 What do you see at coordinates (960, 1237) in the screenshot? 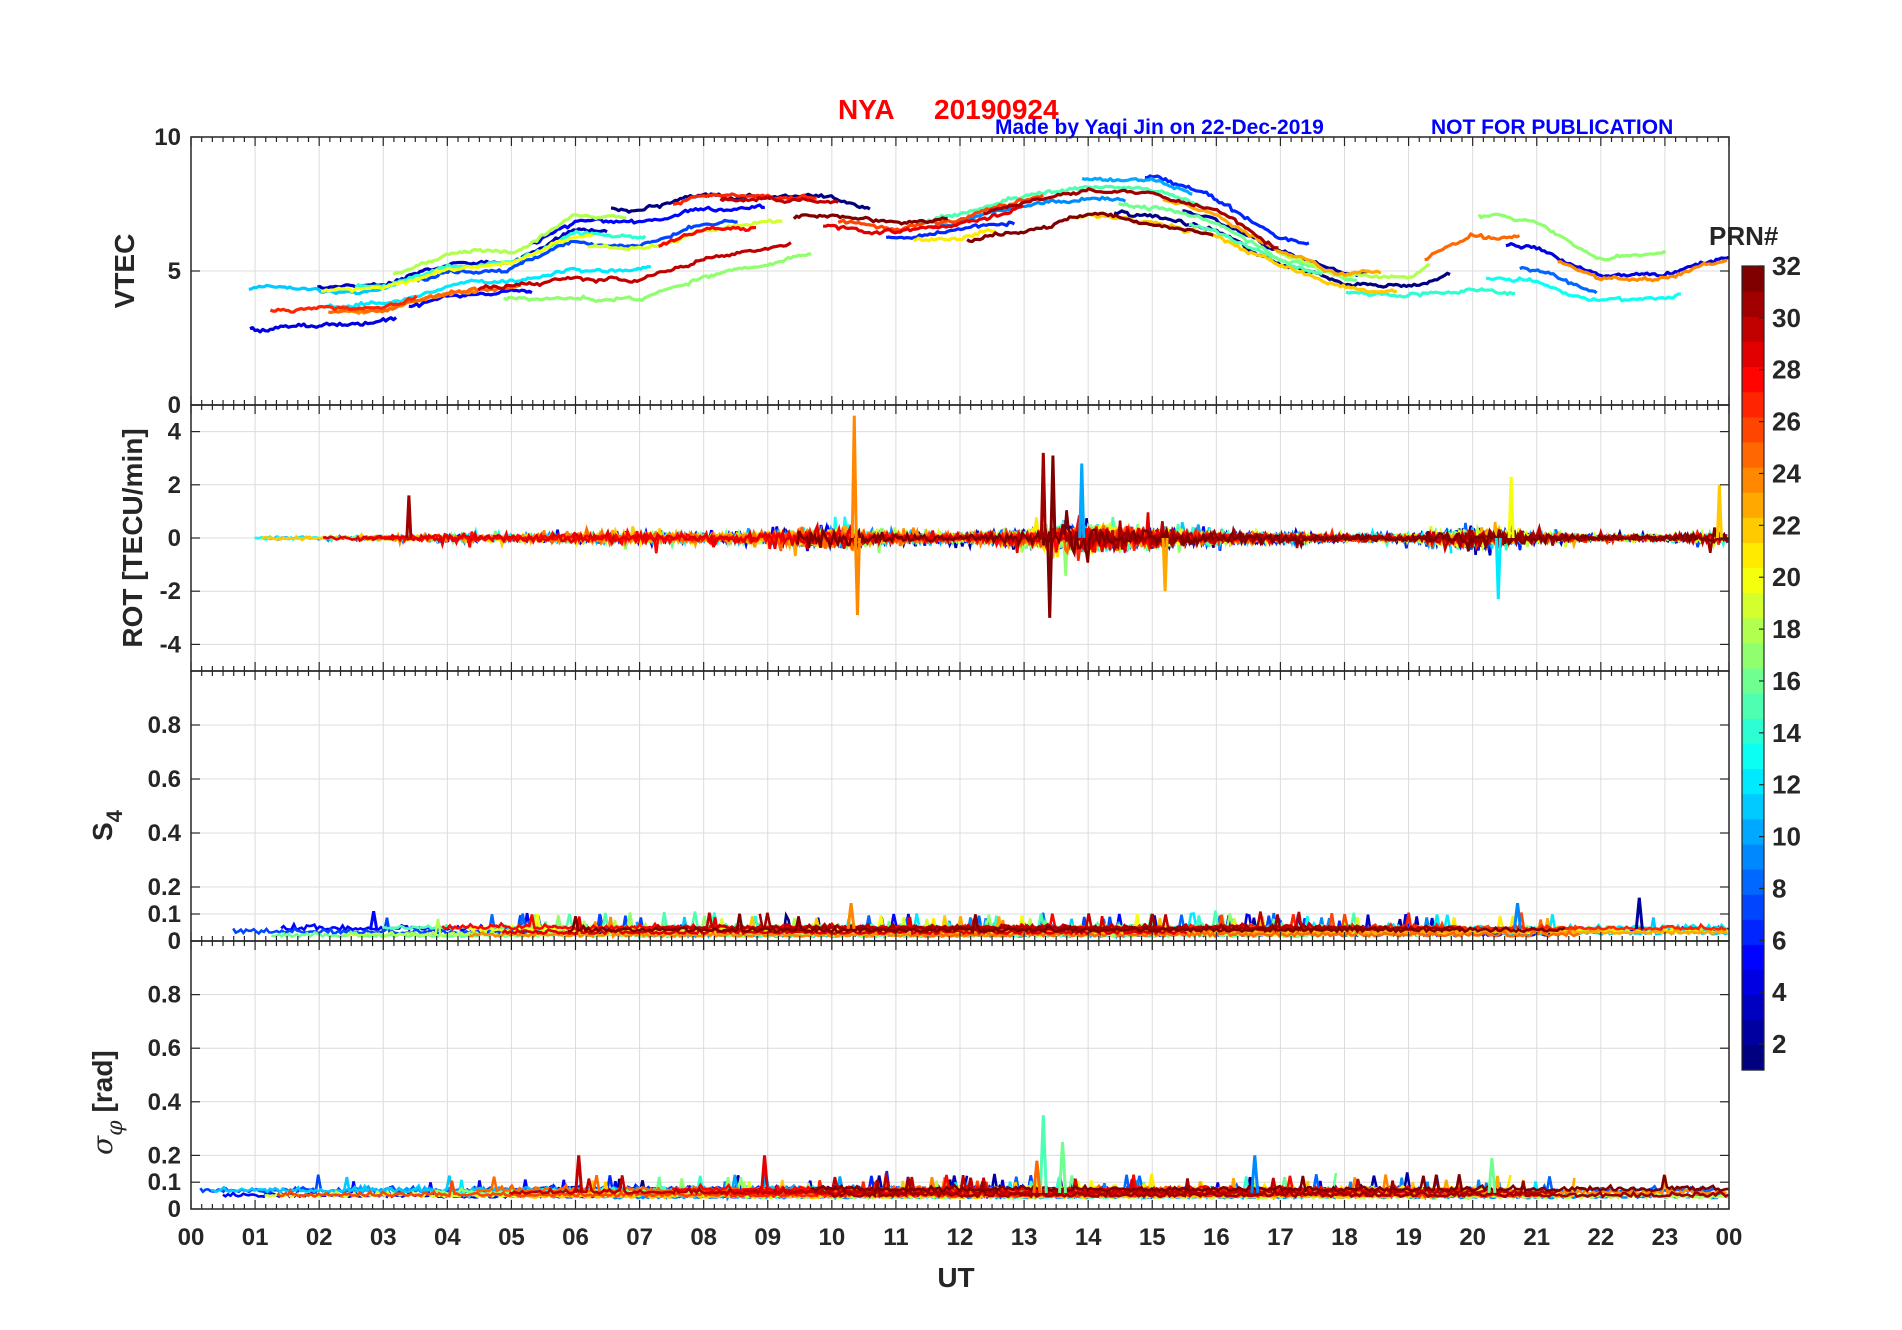
I see `x-tick-label: 12` at bounding box center [960, 1237].